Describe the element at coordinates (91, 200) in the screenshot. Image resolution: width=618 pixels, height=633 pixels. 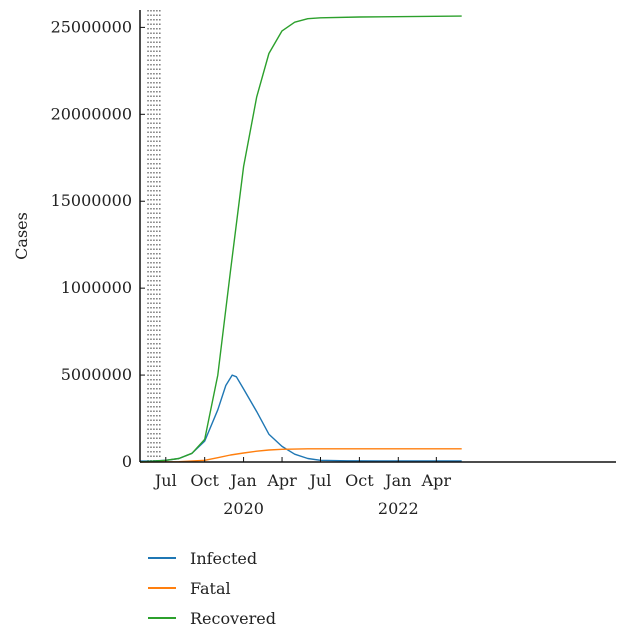
I see `y-tick-label: 15000000` at that location.